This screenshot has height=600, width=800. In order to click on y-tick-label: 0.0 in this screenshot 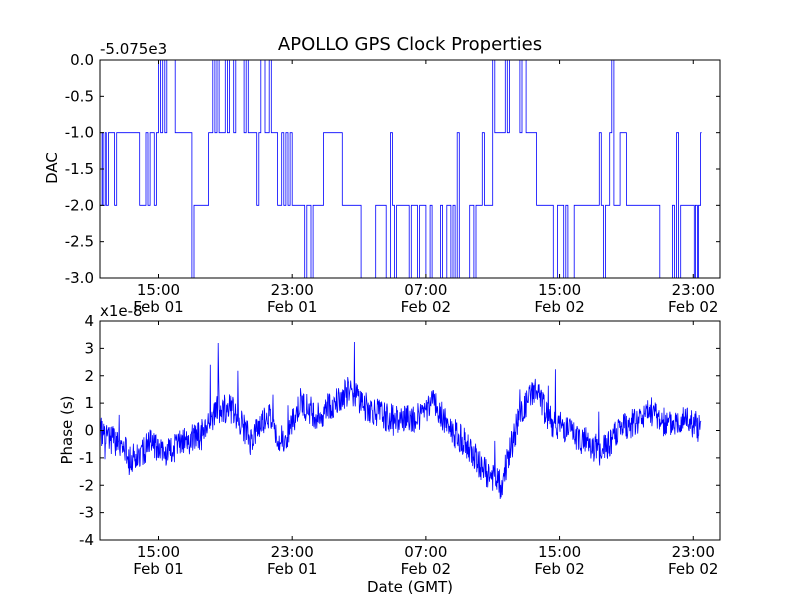, I will do `click(82, 60)`.